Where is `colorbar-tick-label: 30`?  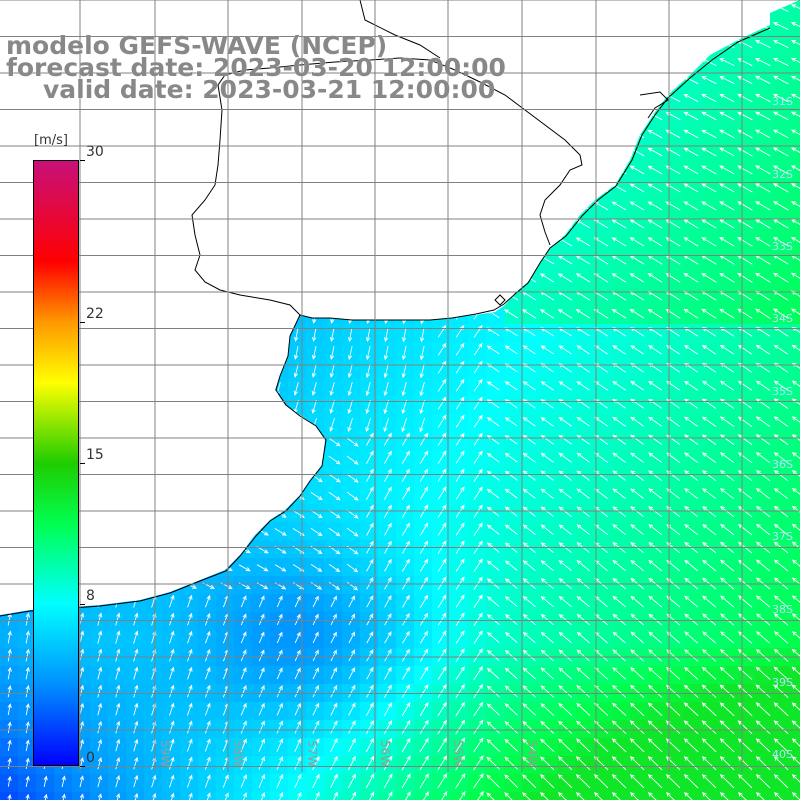
colorbar-tick-label: 30 is located at coordinates (95, 152).